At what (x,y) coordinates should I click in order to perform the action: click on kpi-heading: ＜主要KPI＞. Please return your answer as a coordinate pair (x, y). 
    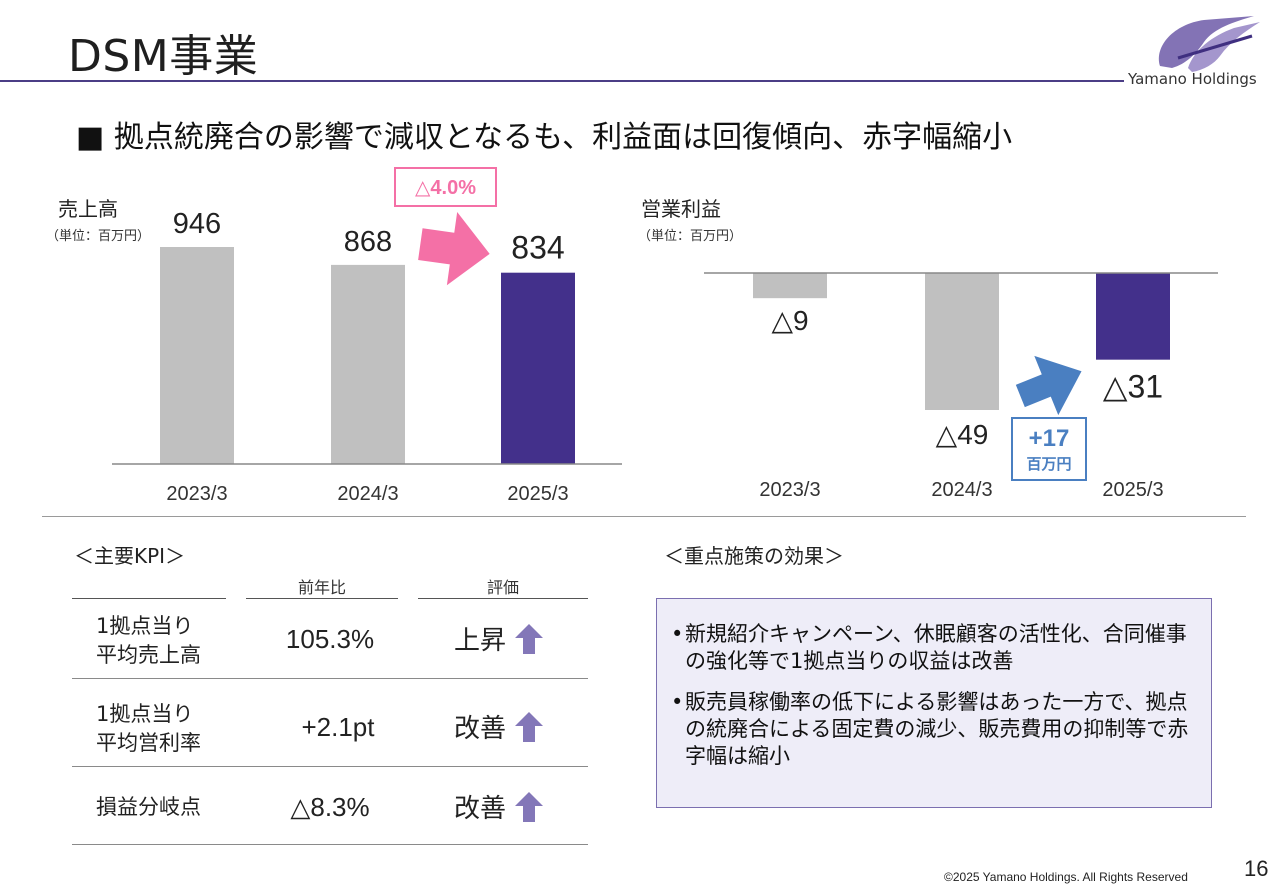
    Looking at the image, I should click on (130, 556).